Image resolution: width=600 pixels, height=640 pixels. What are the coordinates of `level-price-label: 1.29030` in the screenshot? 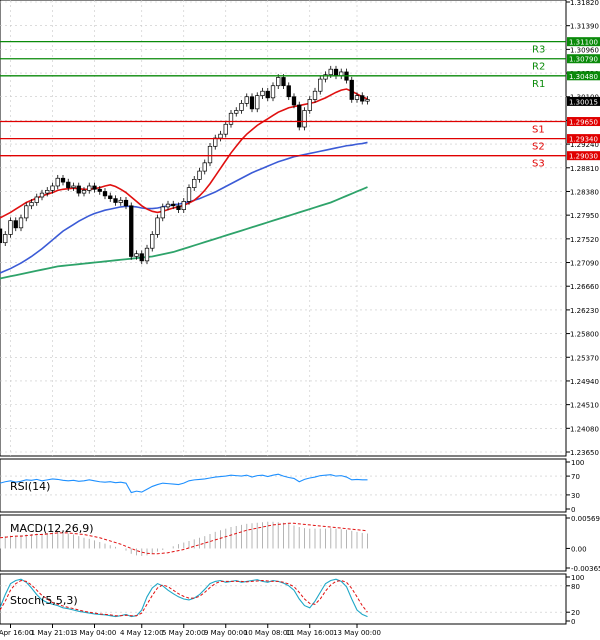 It's located at (583, 157).